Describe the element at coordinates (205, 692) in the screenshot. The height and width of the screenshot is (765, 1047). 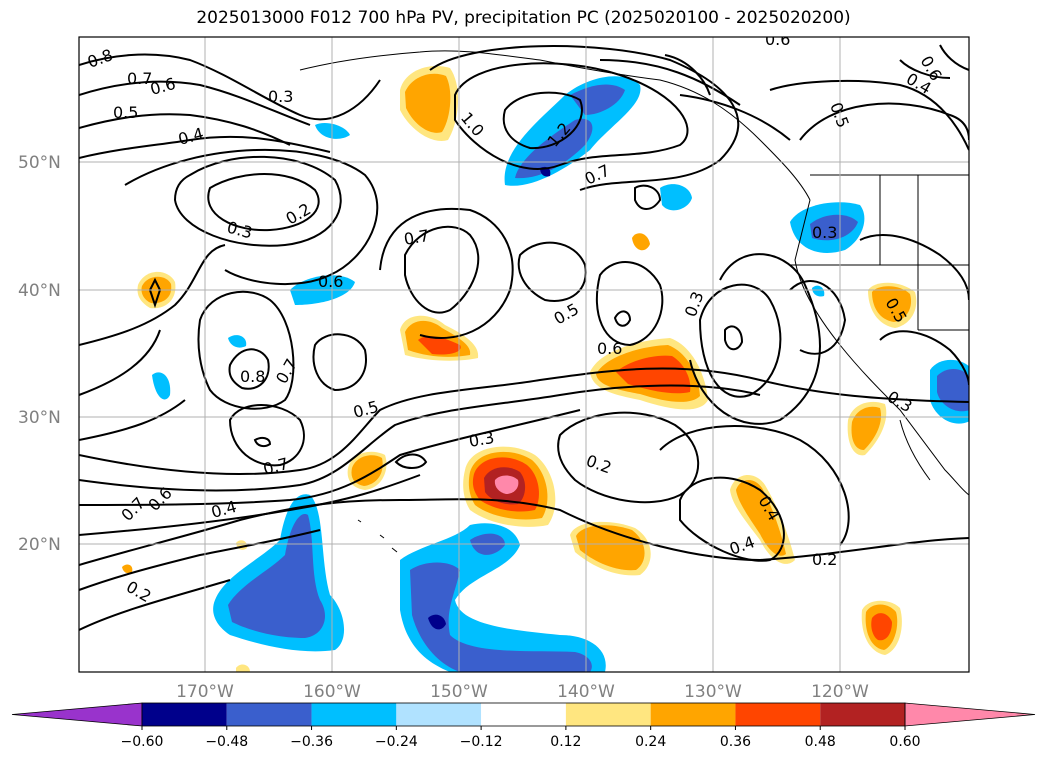
I see `lon-label: 170°W` at that location.